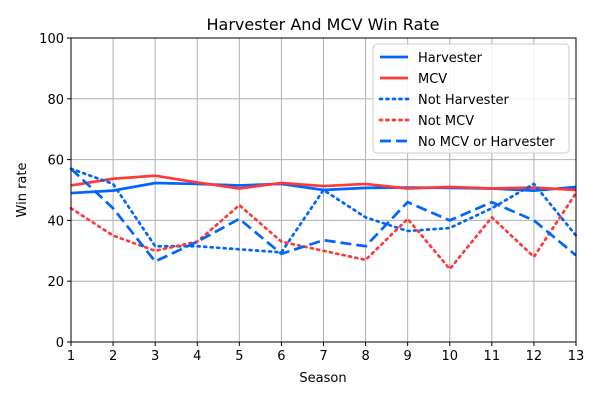 This screenshot has height=404, width=600. Describe the element at coordinates (323, 183) in the screenshot. I see `series-line-mcv` at that location.